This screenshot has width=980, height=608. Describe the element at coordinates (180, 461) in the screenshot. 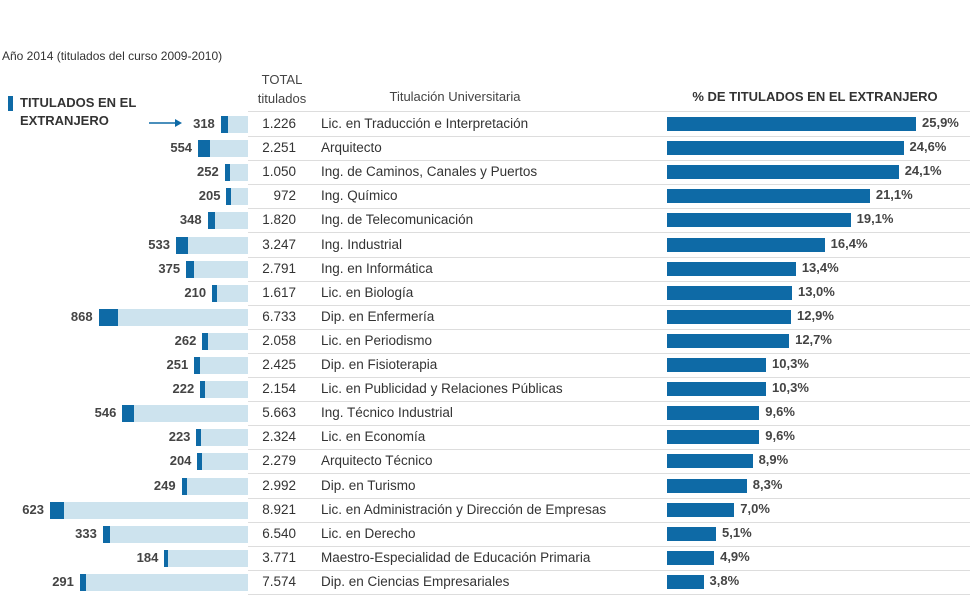

I see `abroad-label: 204` at that location.